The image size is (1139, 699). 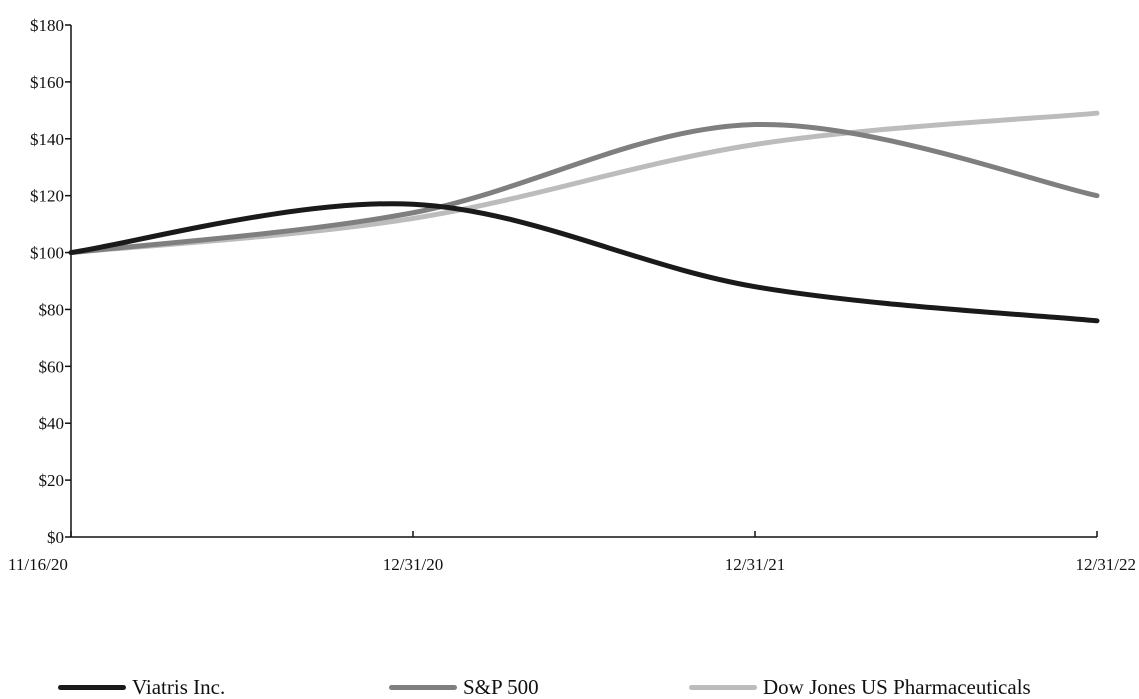 I want to click on x-tick-labels: 11/16/20 12/31/20 12/31/21 12/31/22, so click(x=572, y=564).